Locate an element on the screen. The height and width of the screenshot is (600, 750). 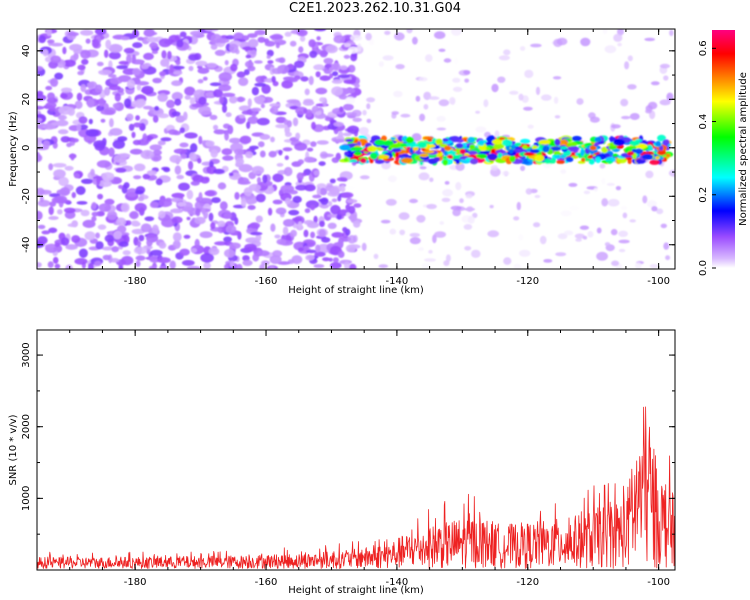
x-tick-label: -180 is located at coordinates (135, 281).